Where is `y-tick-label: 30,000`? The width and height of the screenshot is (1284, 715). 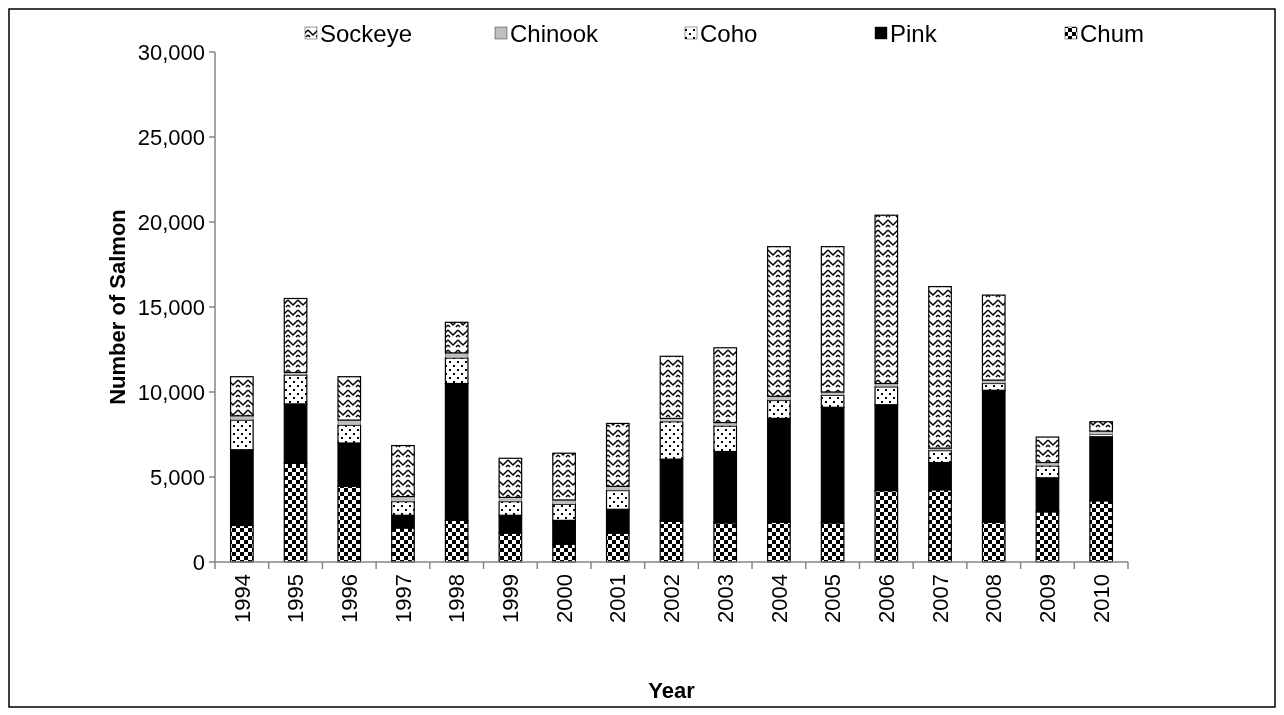
y-tick-label: 30,000 is located at coordinates (171, 52).